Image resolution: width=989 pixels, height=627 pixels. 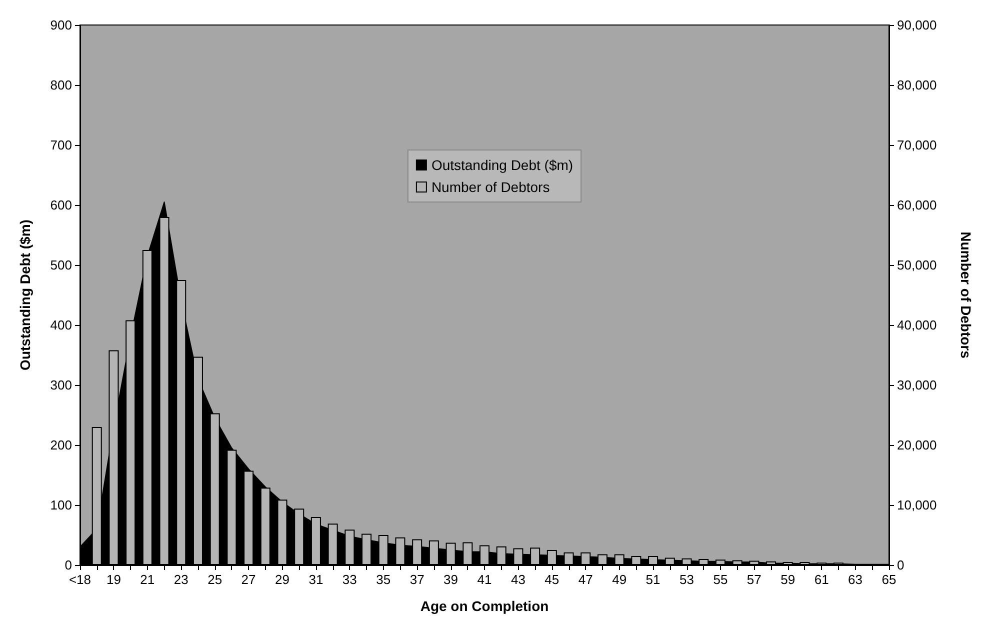 I want to click on x-tick-label: 33, so click(x=349, y=579).